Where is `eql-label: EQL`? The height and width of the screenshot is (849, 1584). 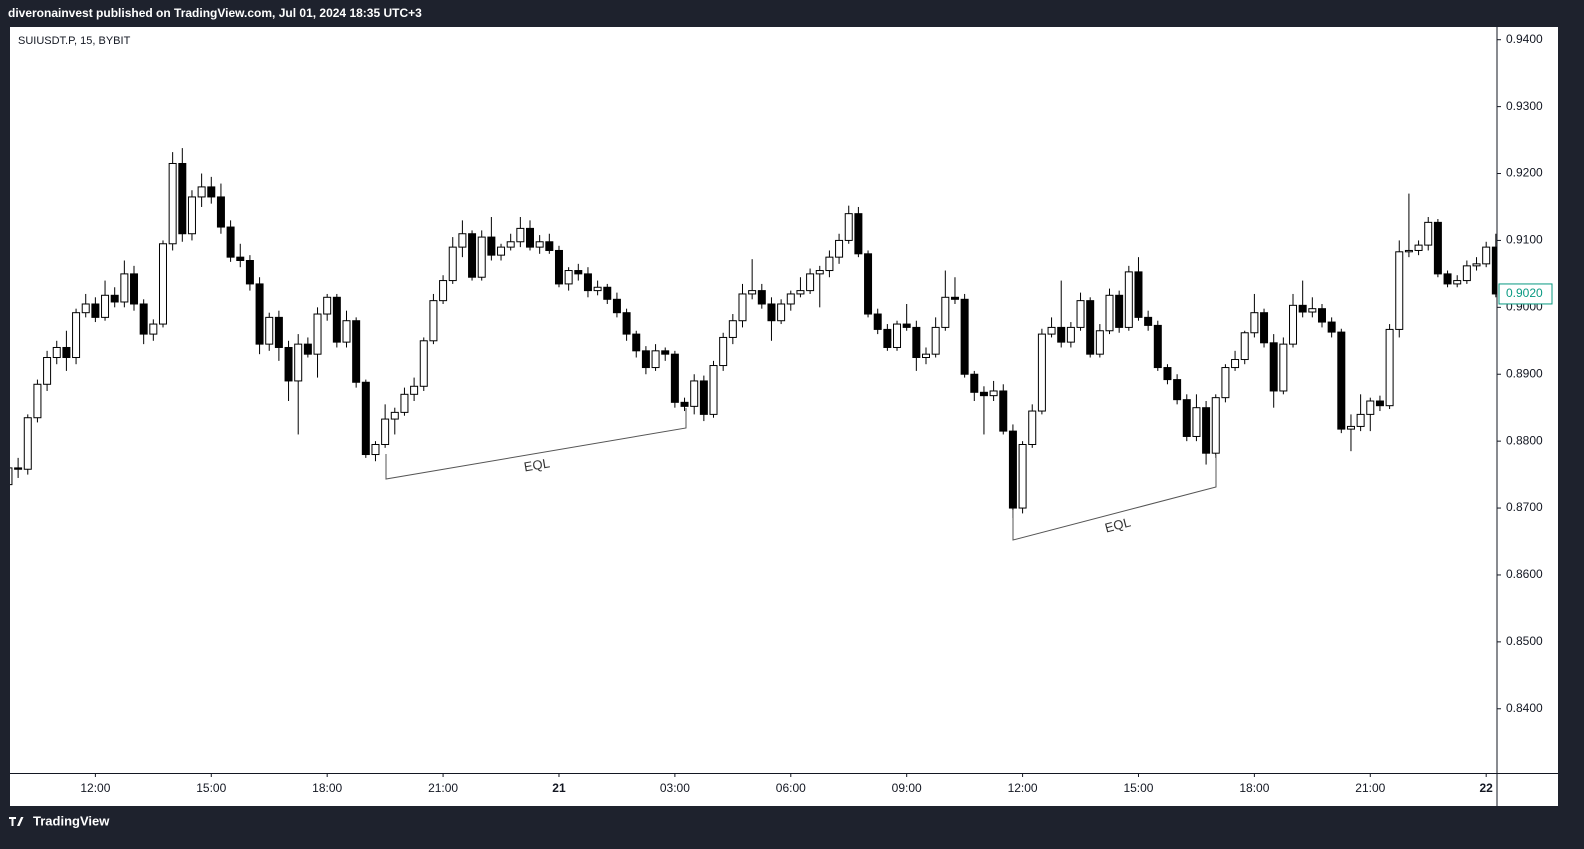 eql-label: EQL is located at coordinates (537, 464).